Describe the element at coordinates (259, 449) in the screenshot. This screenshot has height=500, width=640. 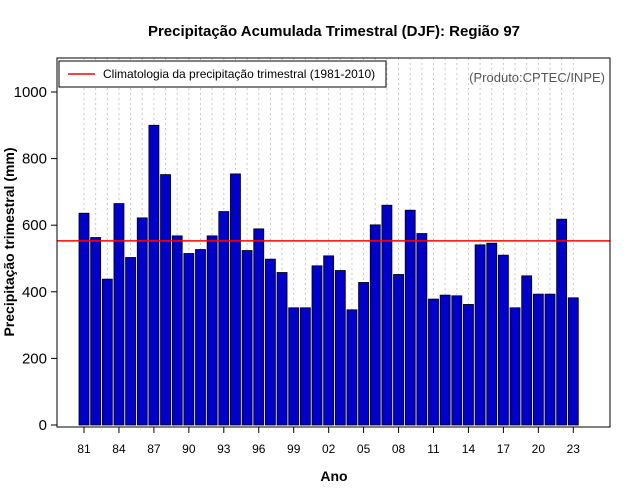
I see `x-tick-label: 96` at that location.